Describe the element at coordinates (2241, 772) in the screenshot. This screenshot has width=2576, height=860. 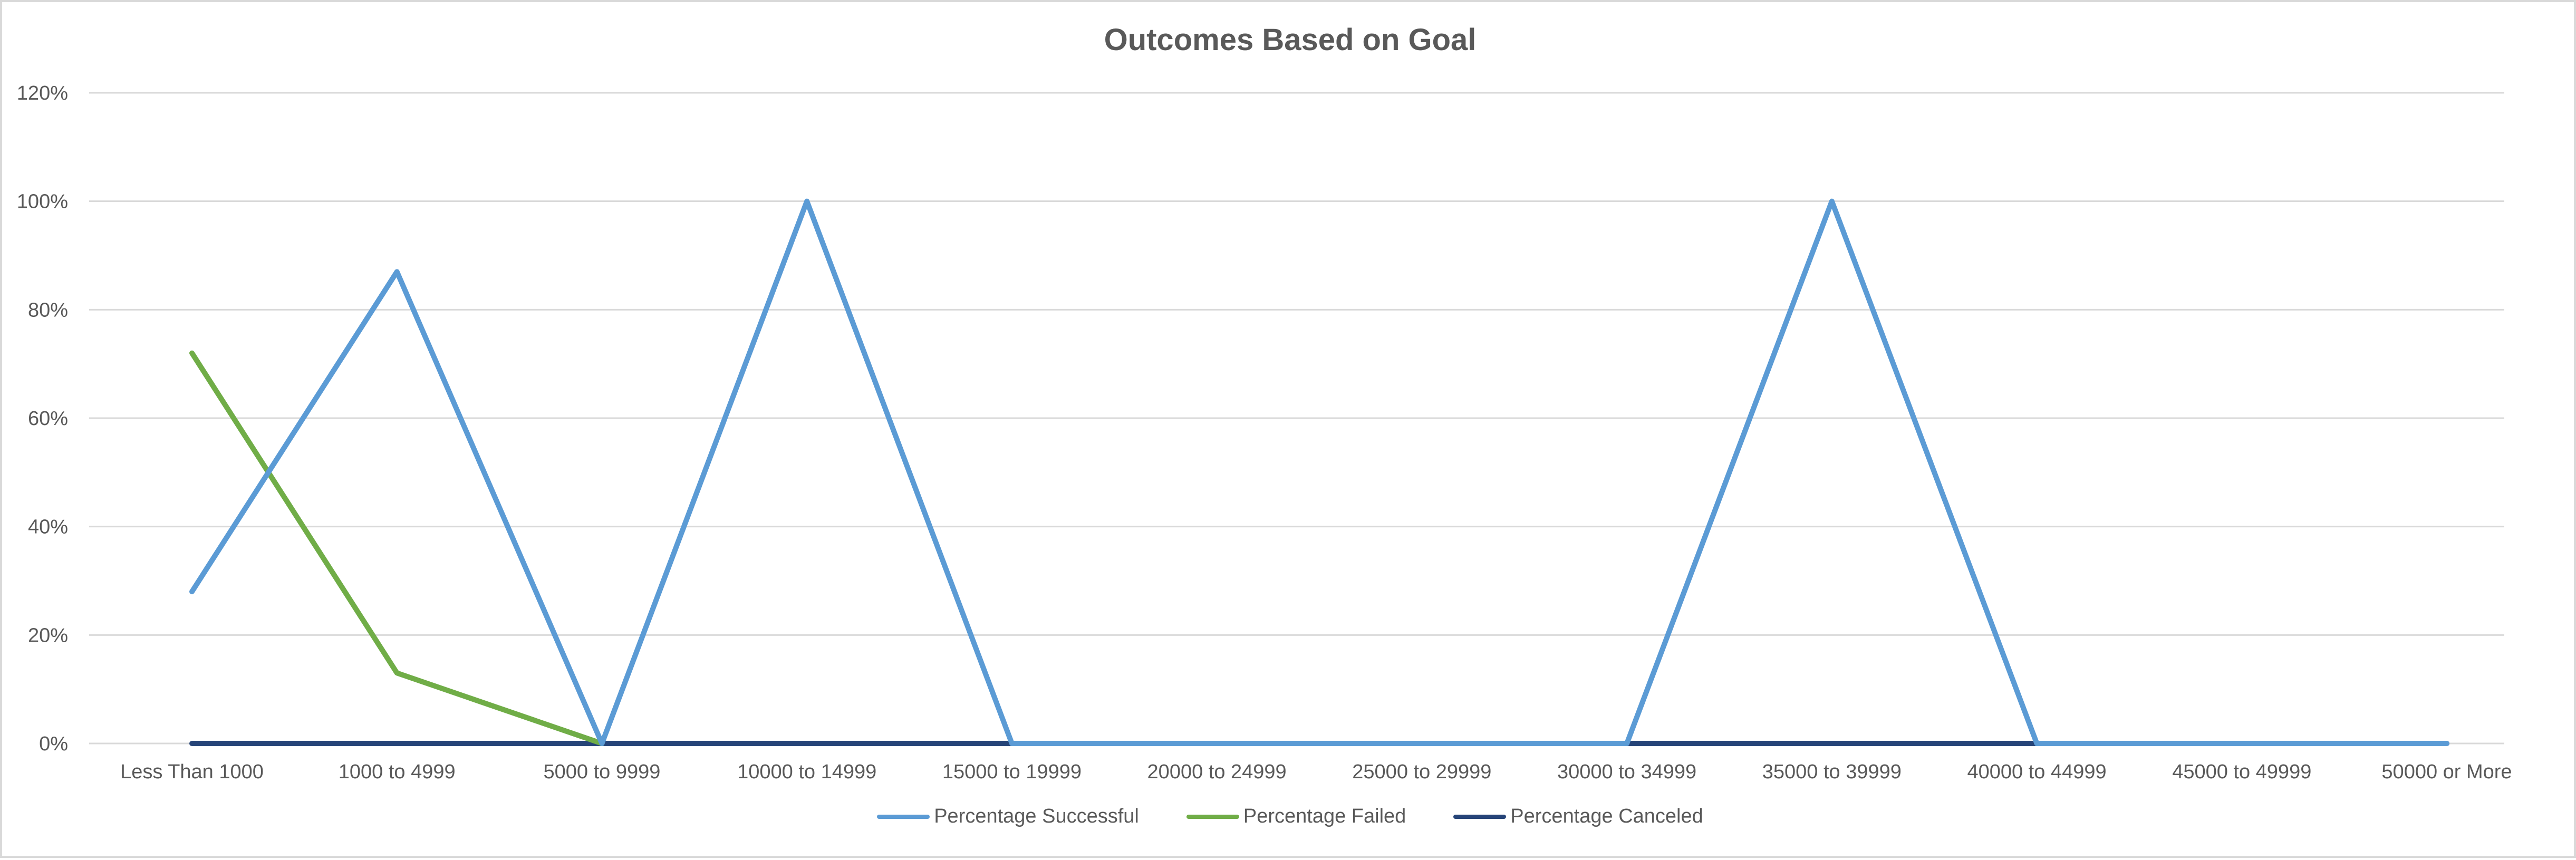
I see `x-tick-label: 45000 to 49999` at that location.